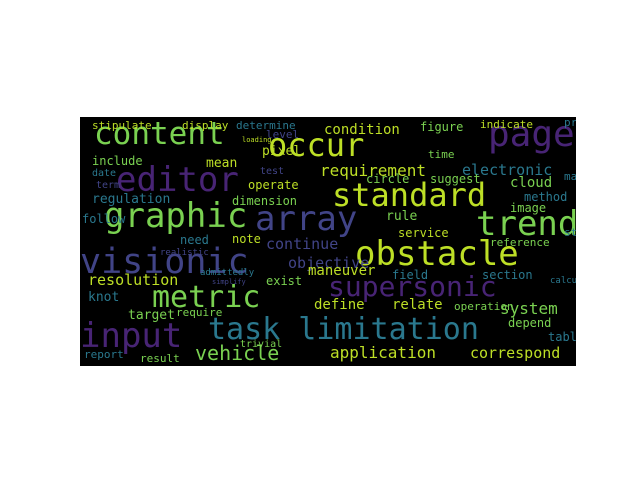 The image size is (640, 480). Describe the element at coordinates (570, 123) in the screenshot. I see `word: provide` at that location.